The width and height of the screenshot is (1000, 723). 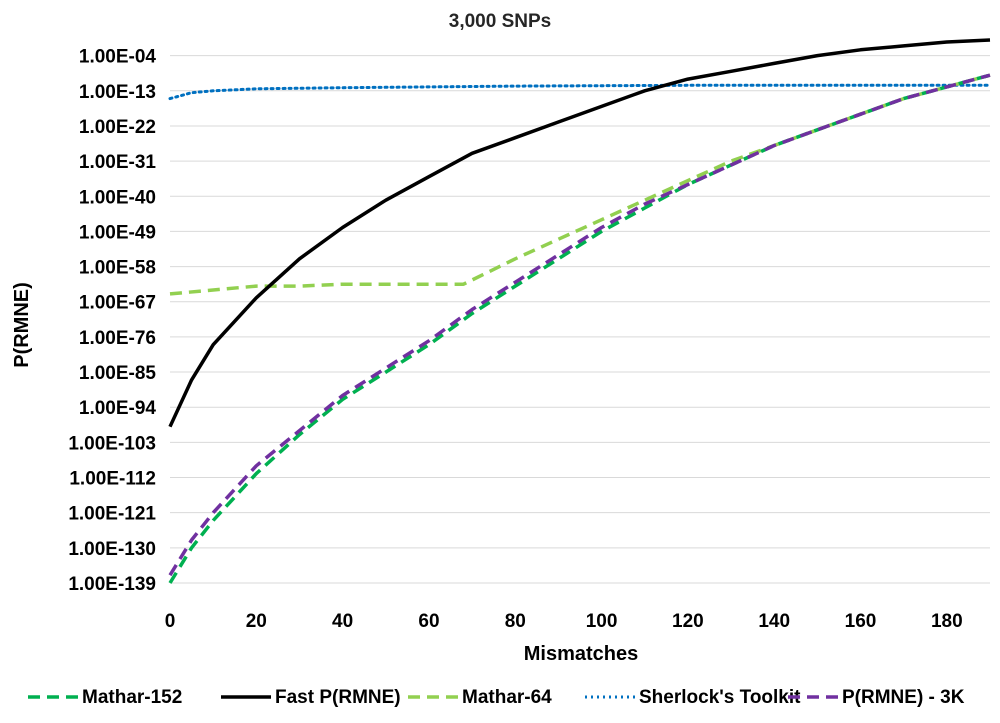 What do you see at coordinates (861, 621) in the screenshot?
I see `x-tick-label: 160` at bounding box center [861, 621].